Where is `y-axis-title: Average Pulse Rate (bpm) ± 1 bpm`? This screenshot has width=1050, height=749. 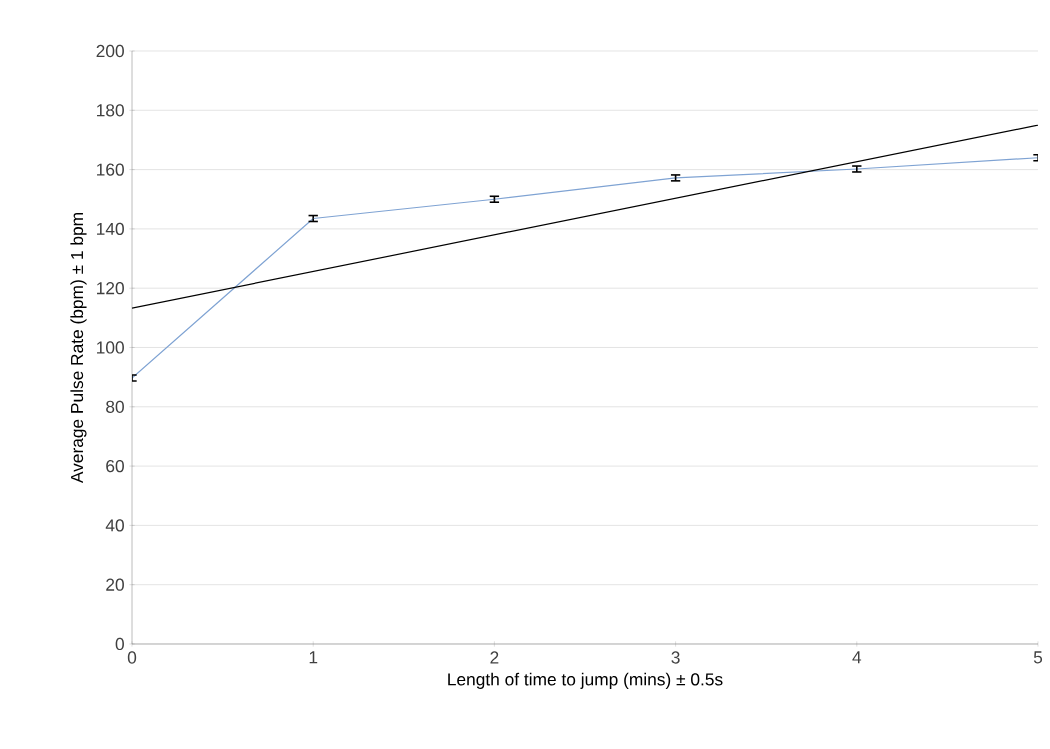 y-axis-title: Average Pulse Rate (bpm) ± 1 bpm is located at coordinates (78, 348).